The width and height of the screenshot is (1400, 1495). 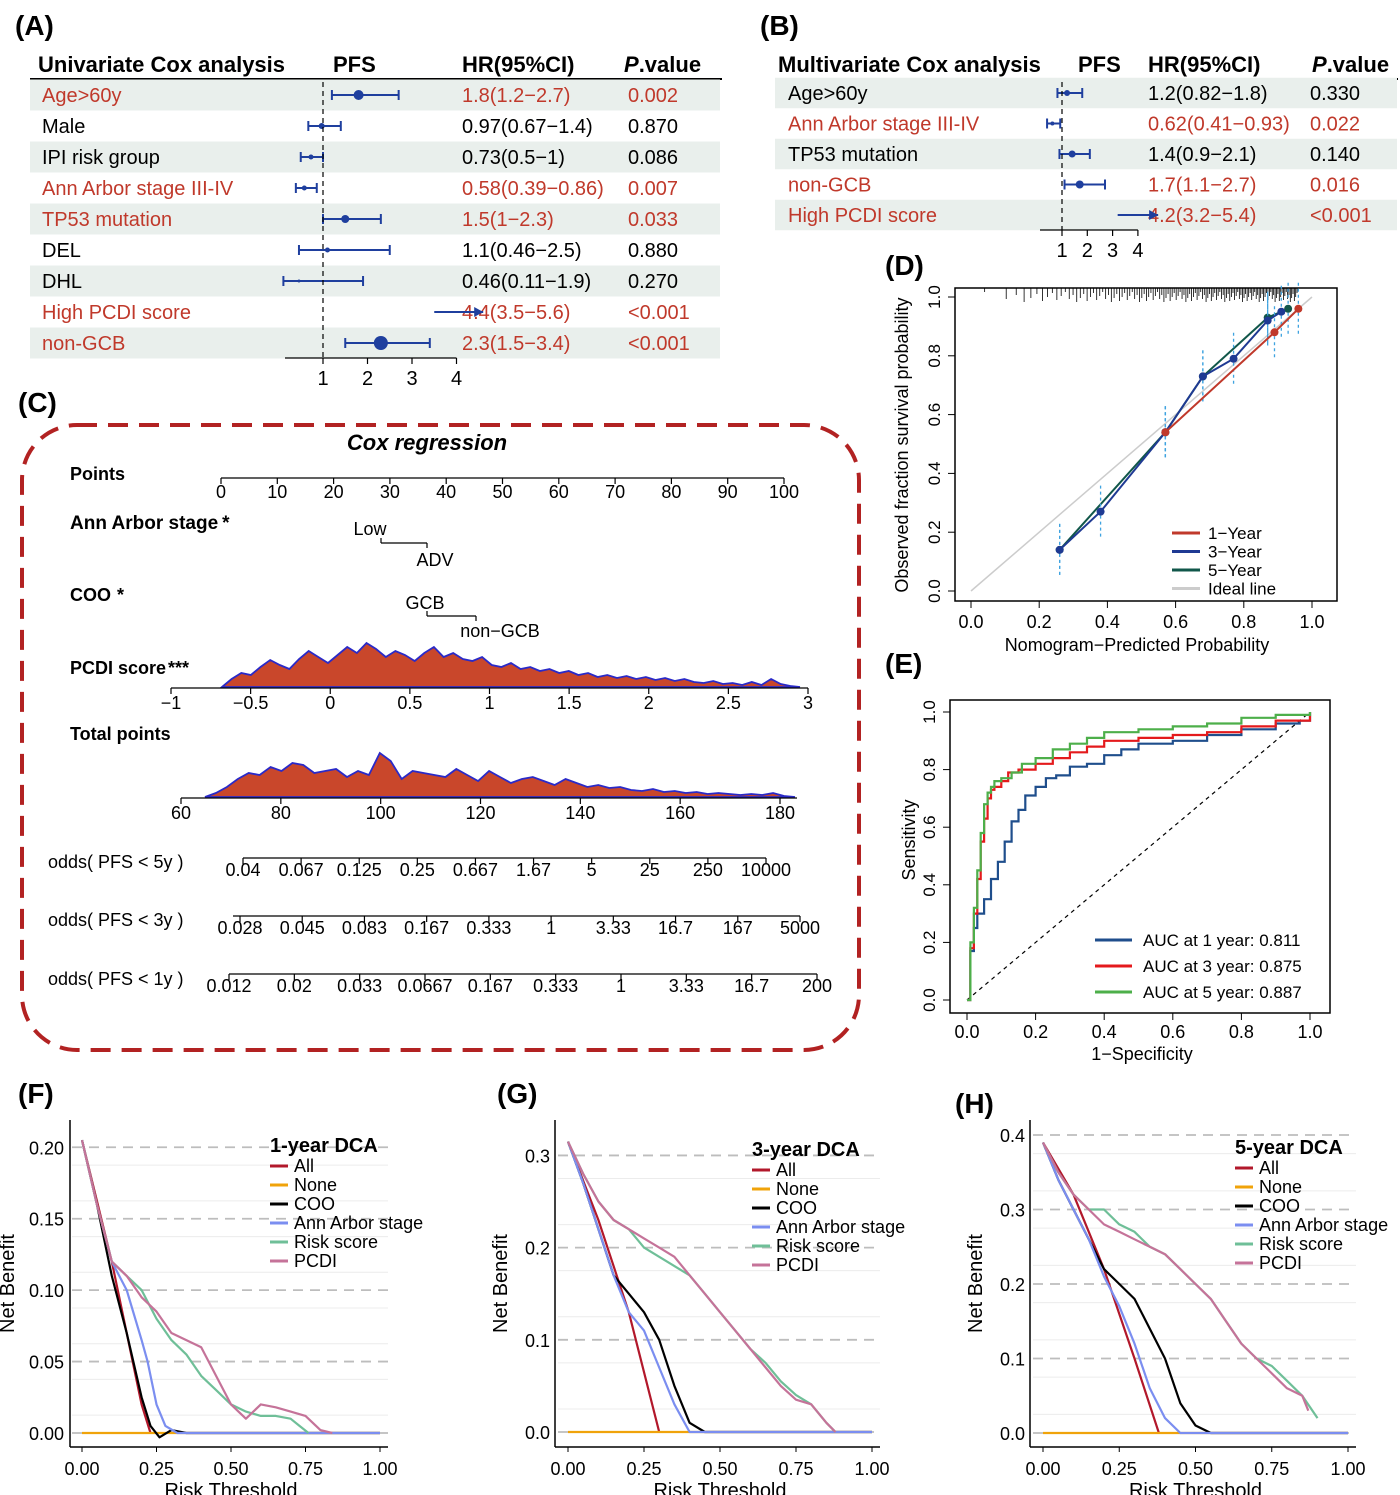 I want to click on coo-star: *, so click(x=120, y=595).